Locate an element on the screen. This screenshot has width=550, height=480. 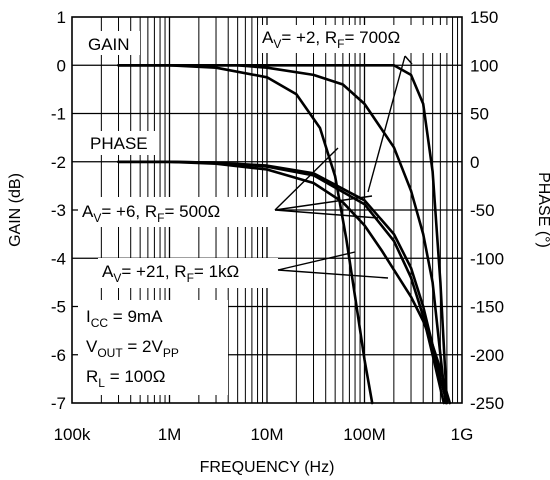
x-tick-label: 1M is located at coordinates (170, 434).